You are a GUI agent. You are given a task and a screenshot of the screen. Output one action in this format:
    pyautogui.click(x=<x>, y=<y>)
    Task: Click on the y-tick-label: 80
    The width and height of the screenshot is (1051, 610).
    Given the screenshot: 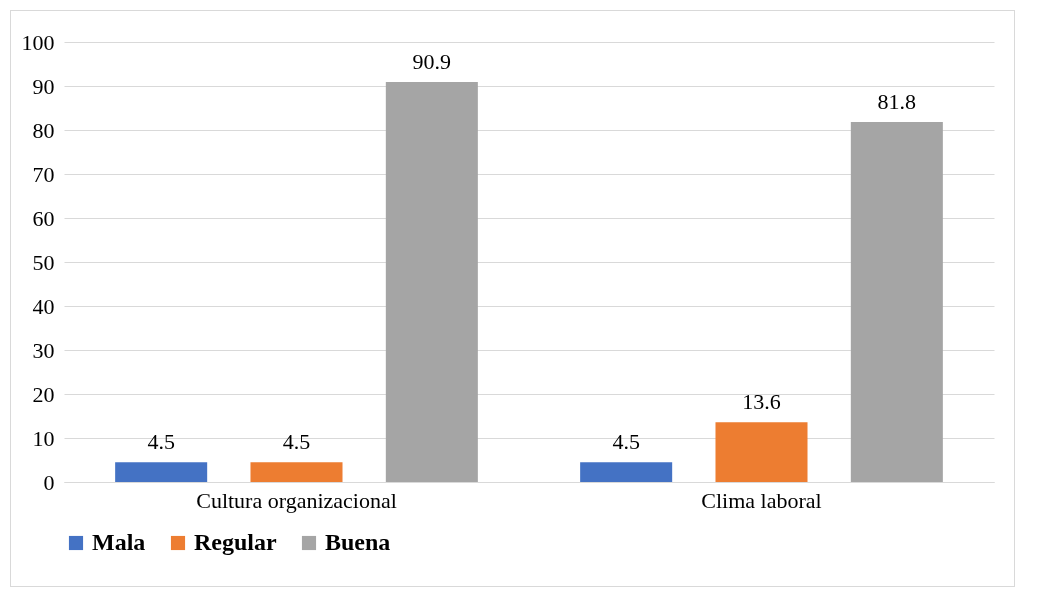 What is the action you would take?
    pyautogui.click(x=43, y=130)
    